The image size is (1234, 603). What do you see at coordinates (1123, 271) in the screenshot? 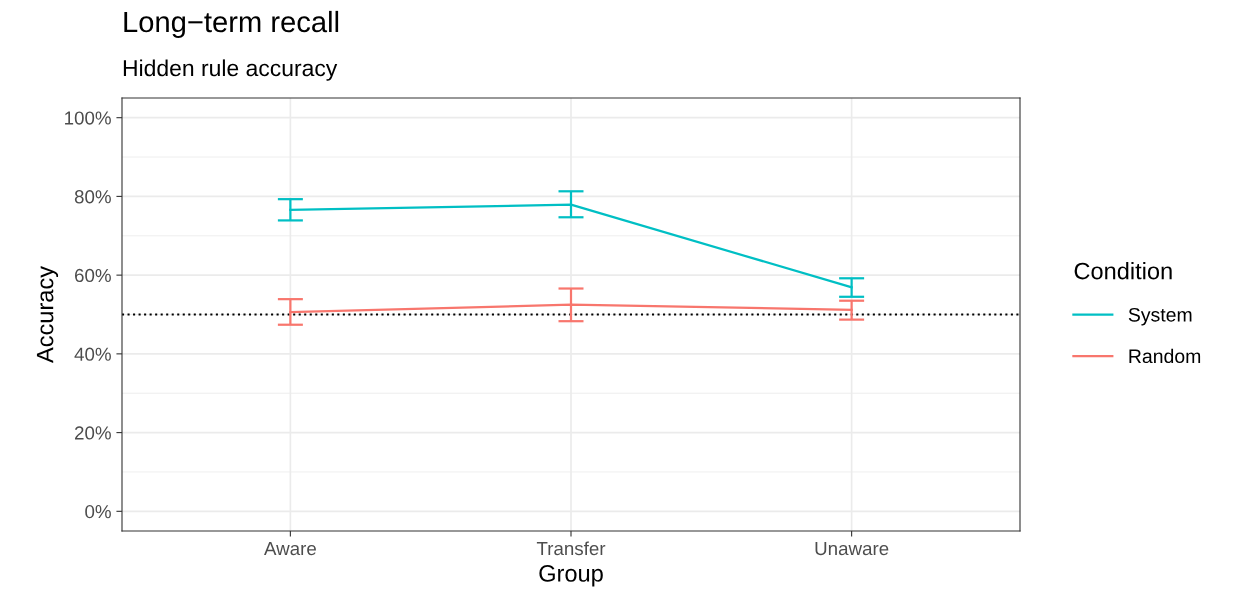
I see `legend-title: Condition` at bounding box center [1123, 271].